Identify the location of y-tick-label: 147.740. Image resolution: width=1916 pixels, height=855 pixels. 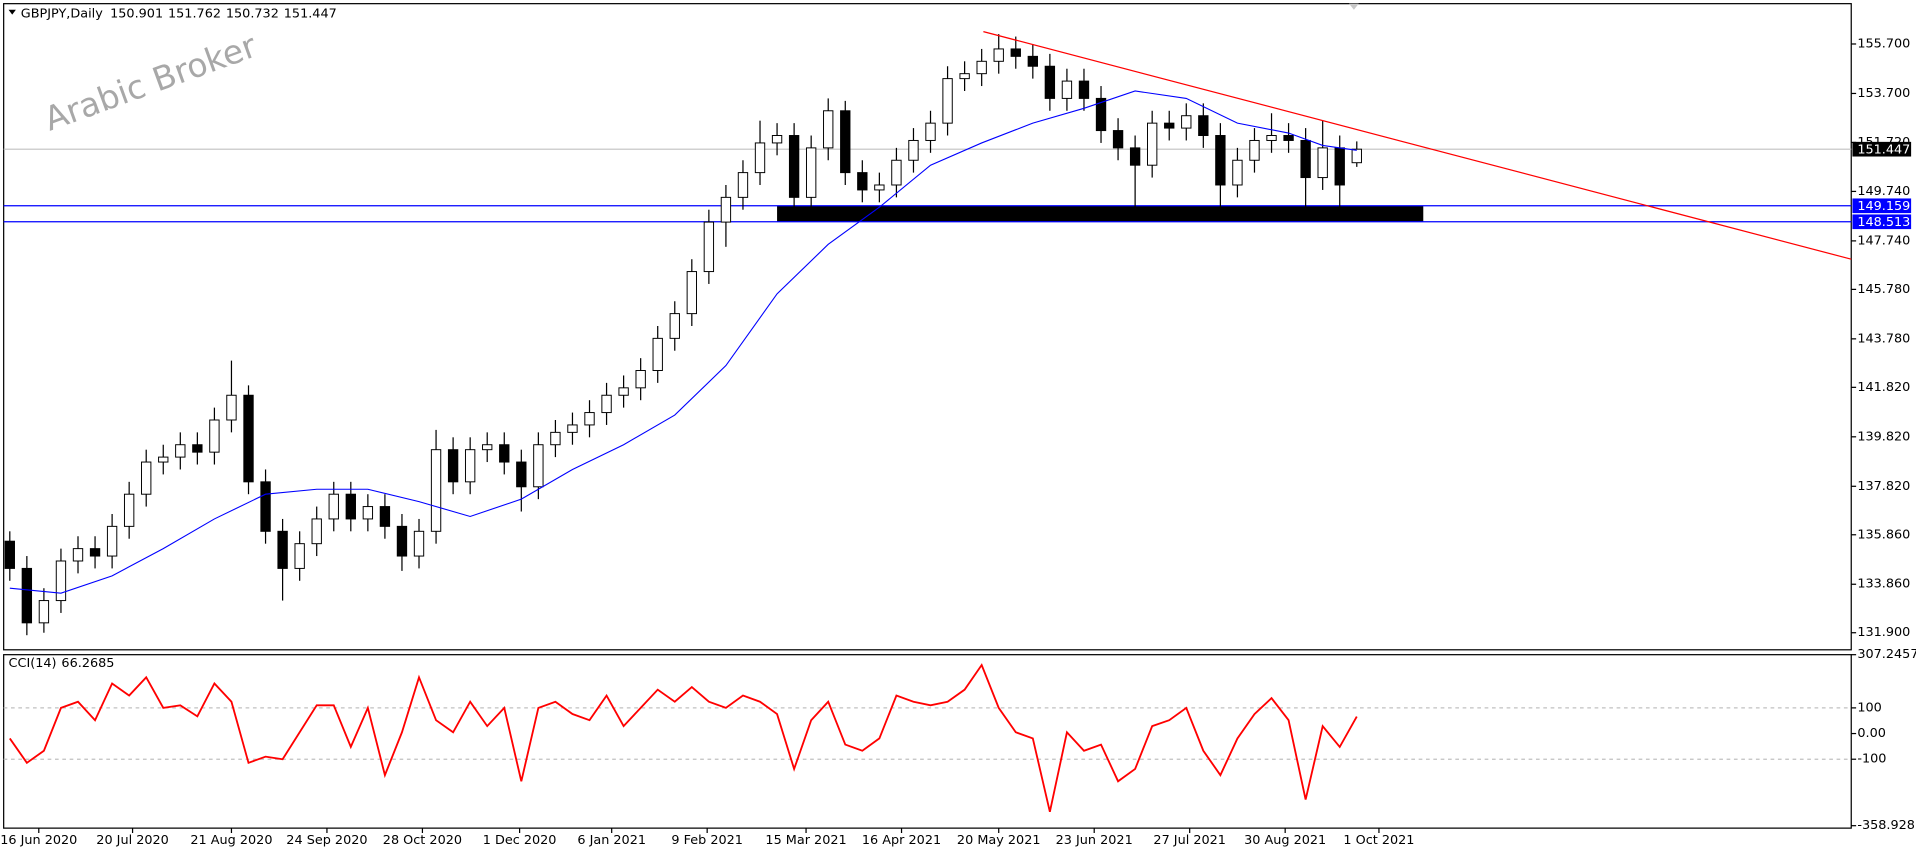
(1883, 240).